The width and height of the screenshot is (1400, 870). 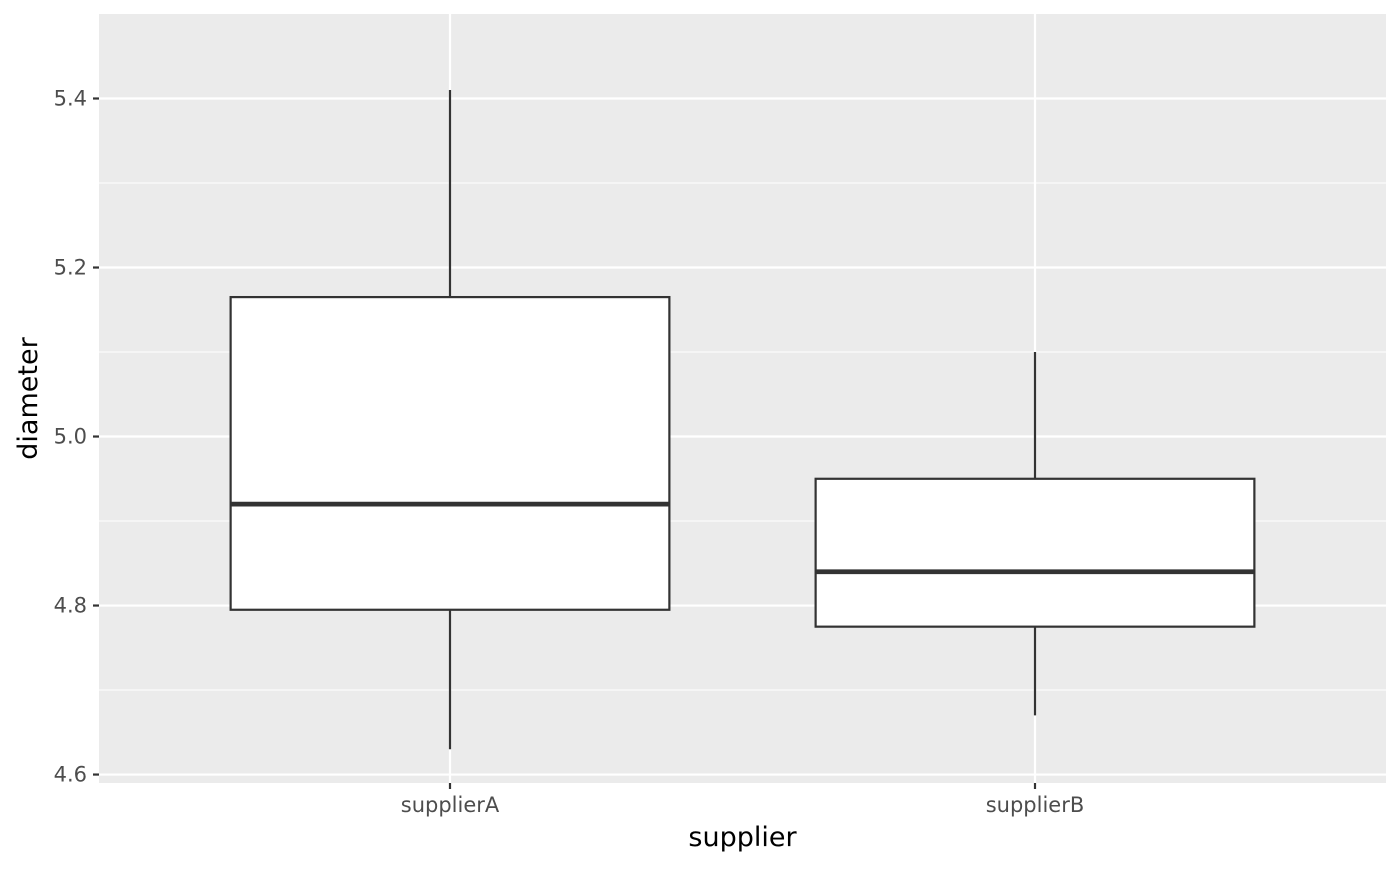 What do you see at coordinates (70, 775) in the screenshot?
I see `y-tick-label: 4.6` at bounding box center [70, 775].